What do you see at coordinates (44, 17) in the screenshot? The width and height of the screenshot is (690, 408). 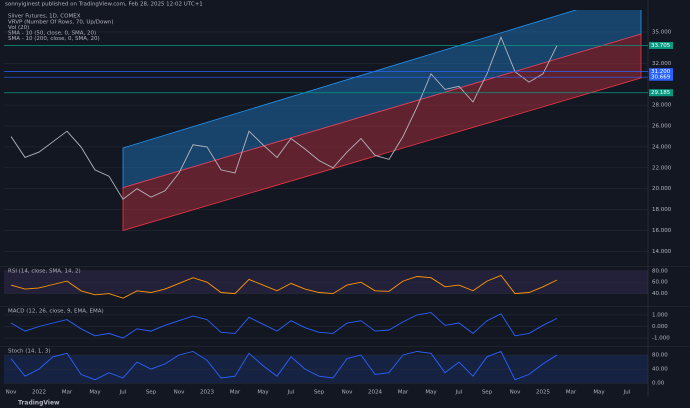 I see `pane-title: Silver Futures, 1D, COMEX` at bounding box center [44, 17].